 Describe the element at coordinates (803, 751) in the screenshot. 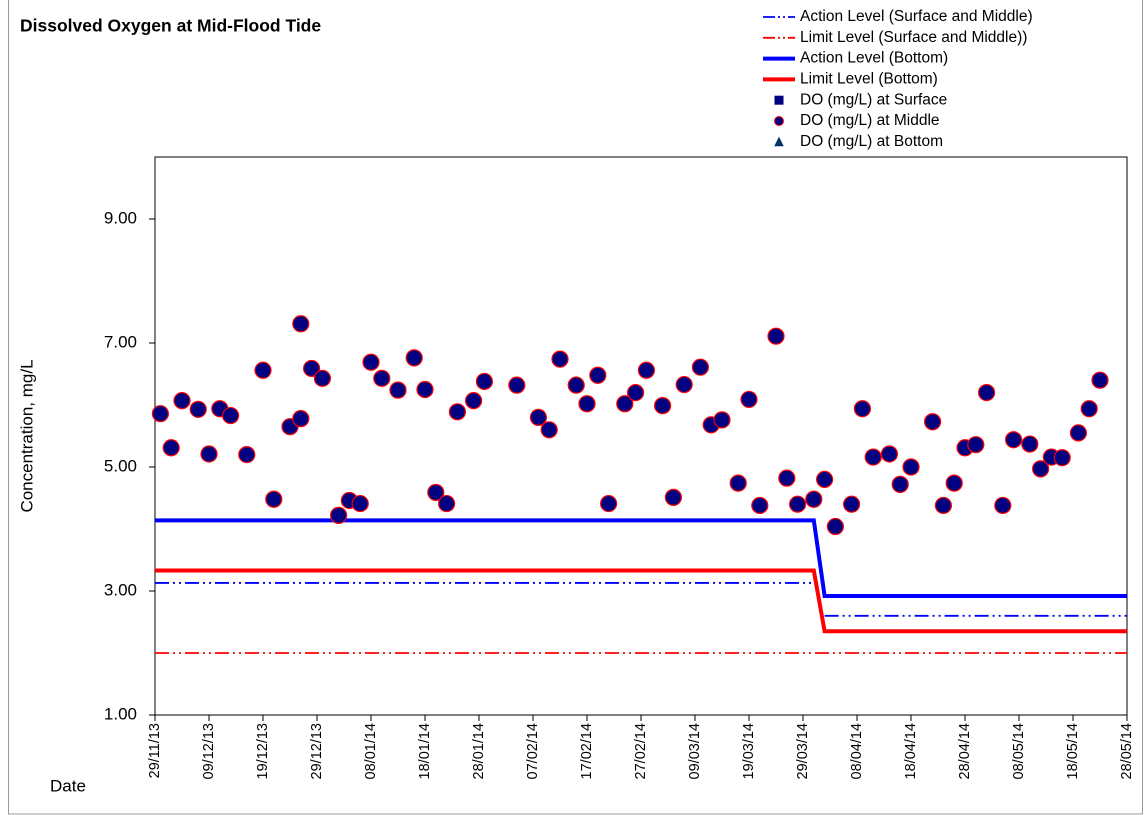

I see `x-tick-label: 29/03/14` at that location.